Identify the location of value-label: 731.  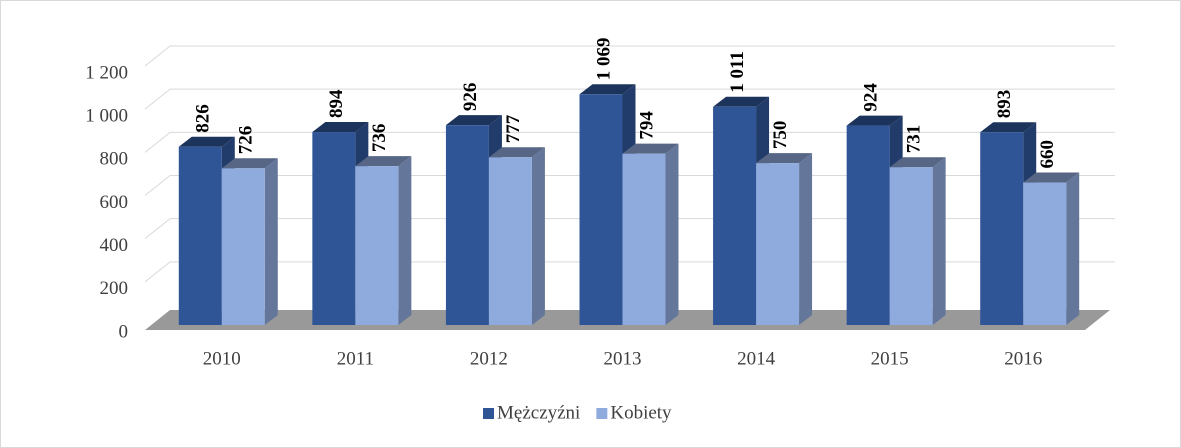
(914, 139).